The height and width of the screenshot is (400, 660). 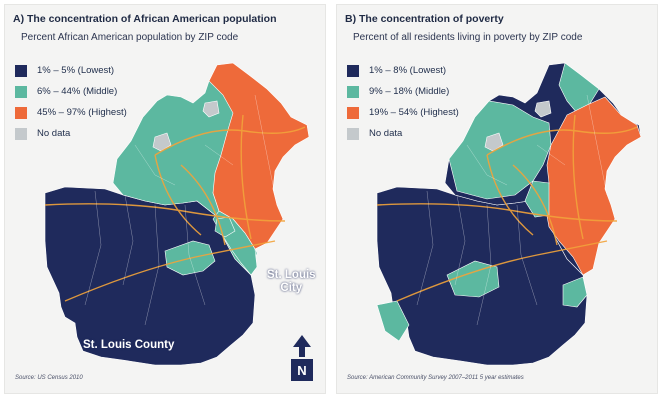 What do you see at coordinates (424, 19) in the screenshot?
I see `panel-title: B) The concentration of poverty` at bounding box center [424, 19].